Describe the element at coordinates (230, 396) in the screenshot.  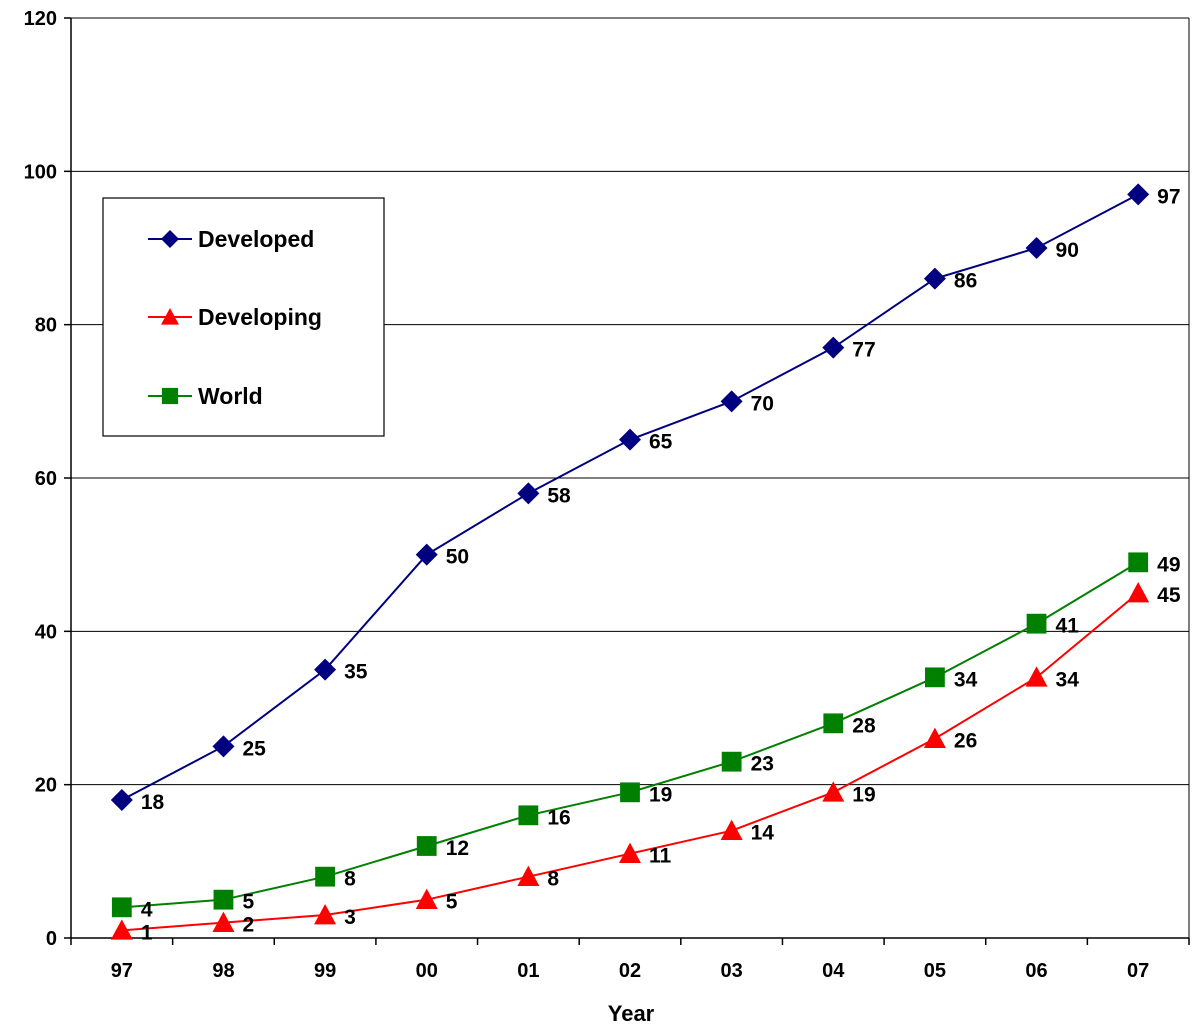
I see `legend-label-world: World` at that location.